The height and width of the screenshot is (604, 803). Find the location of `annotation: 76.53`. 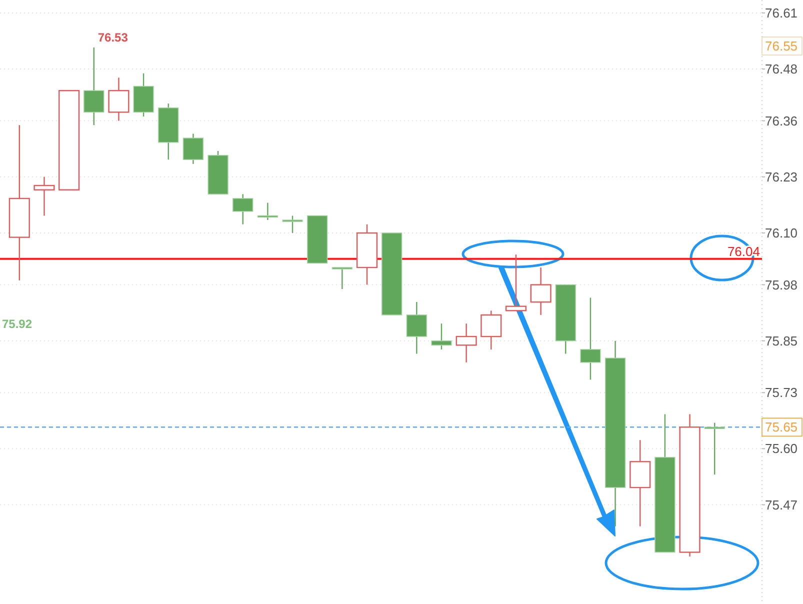

annotation: 76.53 is located at coordinates (113, 37).